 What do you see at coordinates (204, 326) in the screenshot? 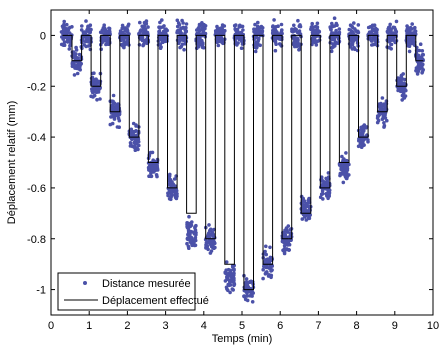
I see `x-tick-label: 4` at bounding box center [204, 326].